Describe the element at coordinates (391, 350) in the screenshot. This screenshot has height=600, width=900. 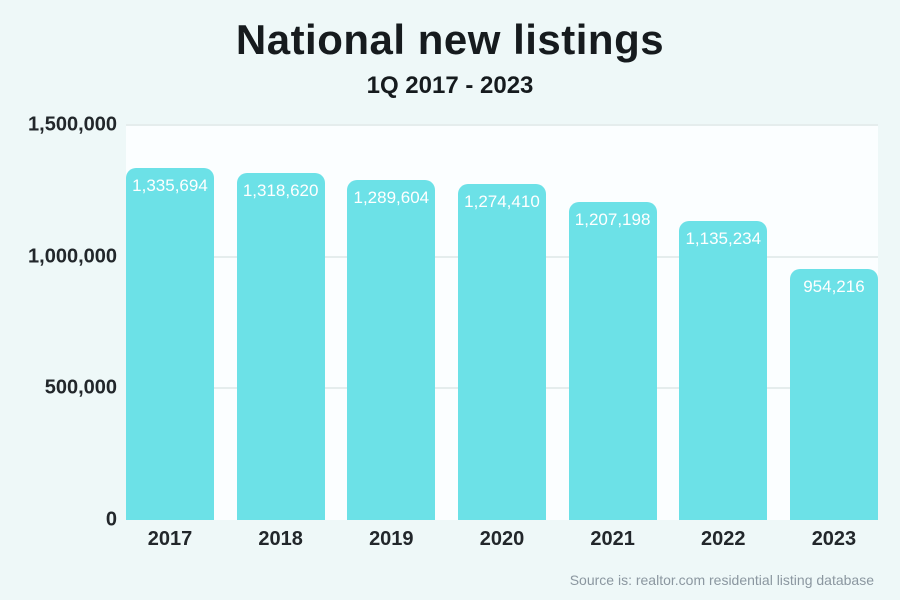
I see `bar-2019: 1,289,604` at that location.